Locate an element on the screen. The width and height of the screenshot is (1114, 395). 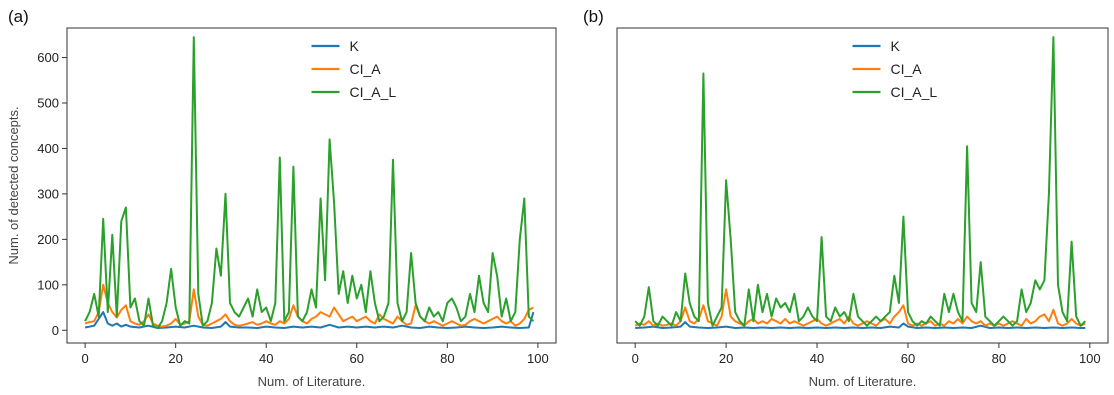
panel-label: (b) is located at coordinates (593, 16).